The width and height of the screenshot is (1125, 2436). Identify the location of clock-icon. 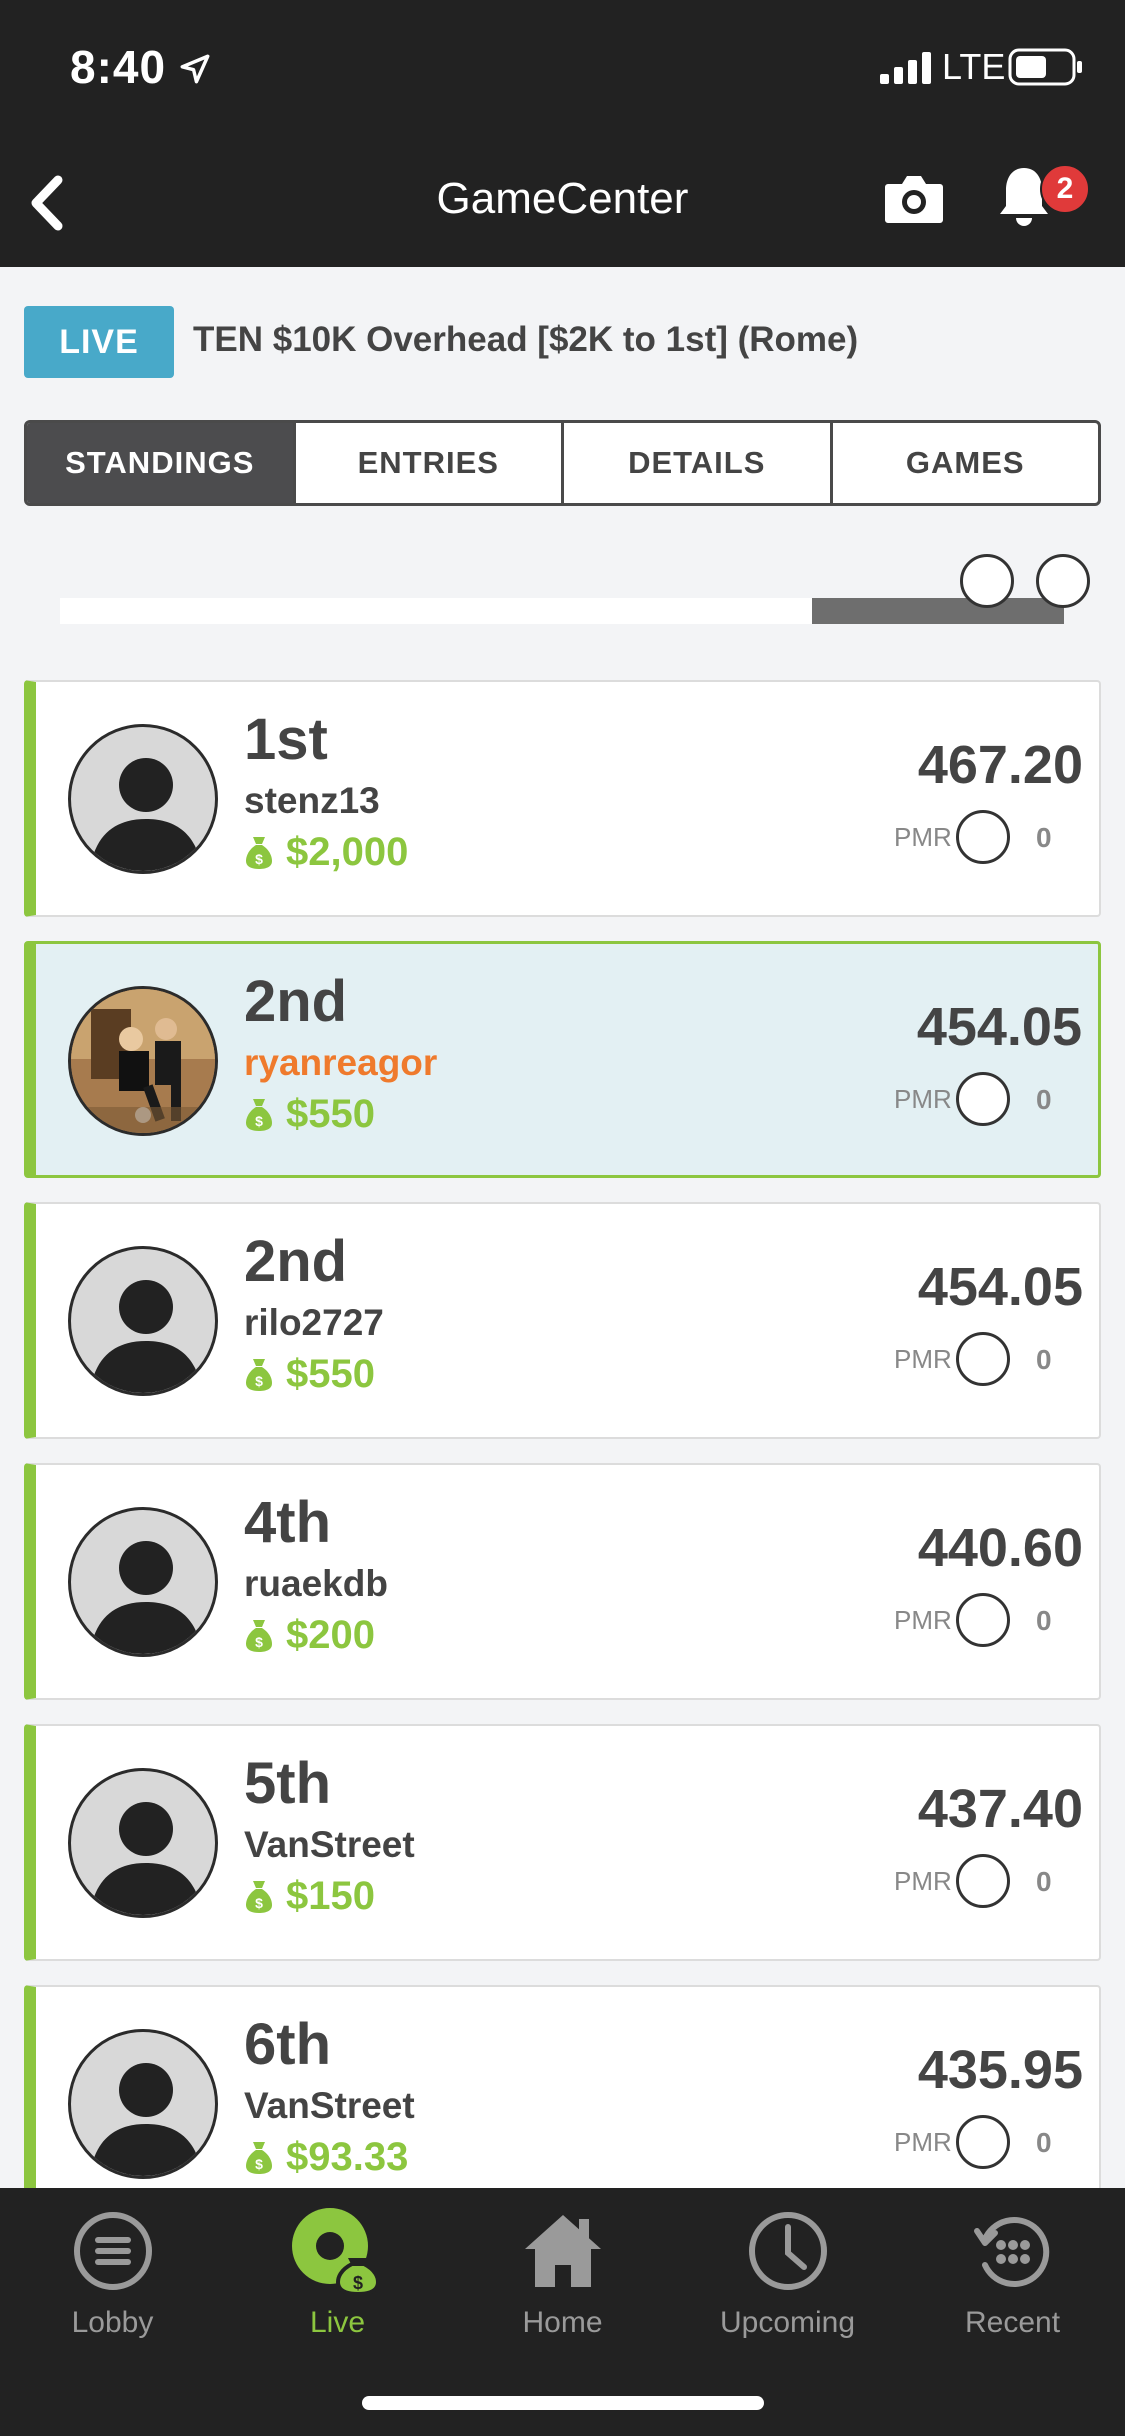
(787, 2251).